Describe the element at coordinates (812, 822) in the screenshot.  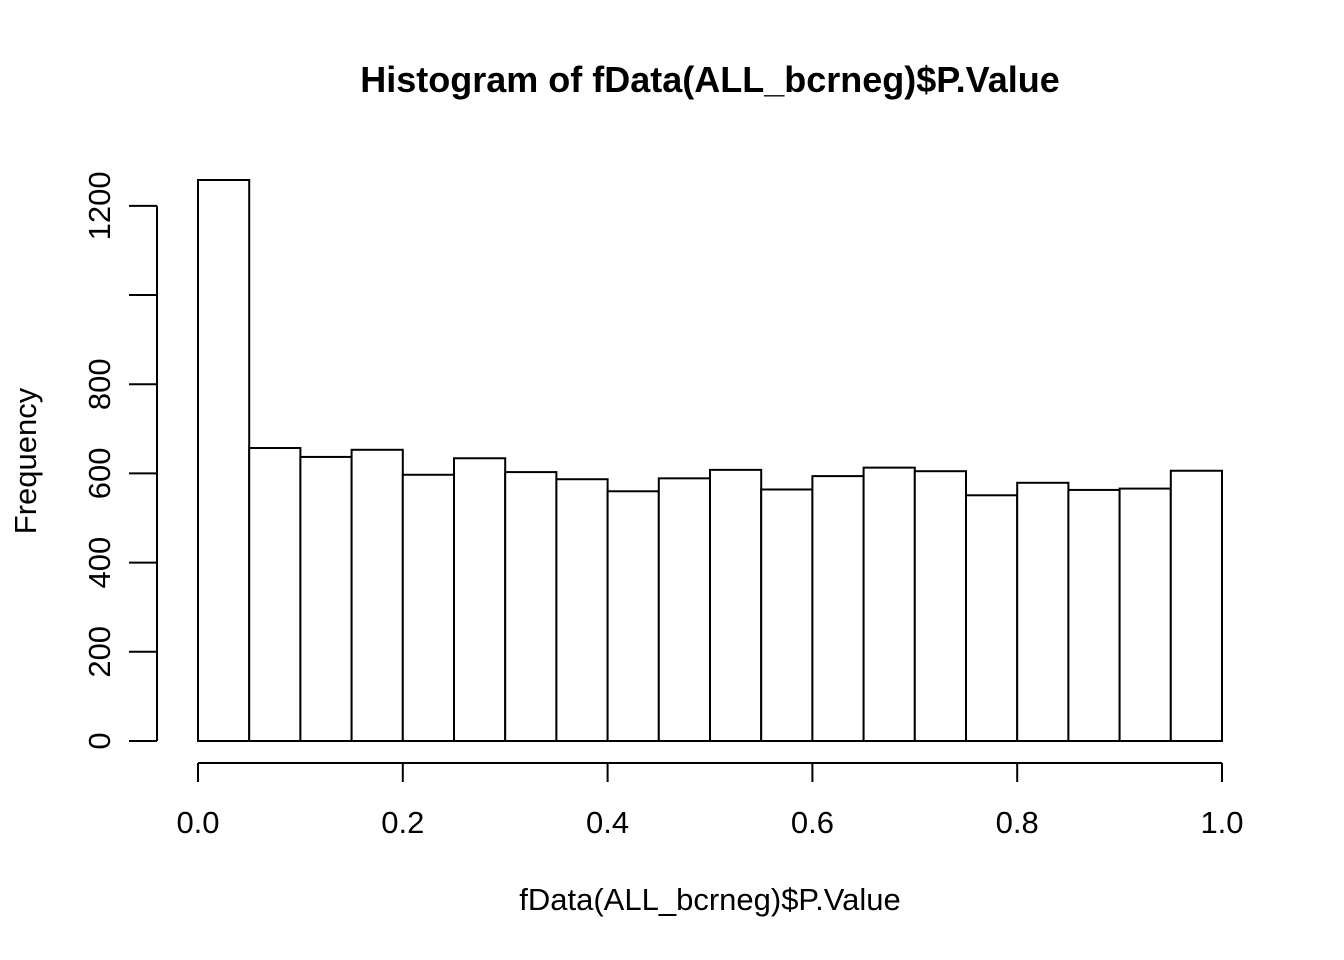
I see `x-tick-label-0.6: 0.6` at that location.